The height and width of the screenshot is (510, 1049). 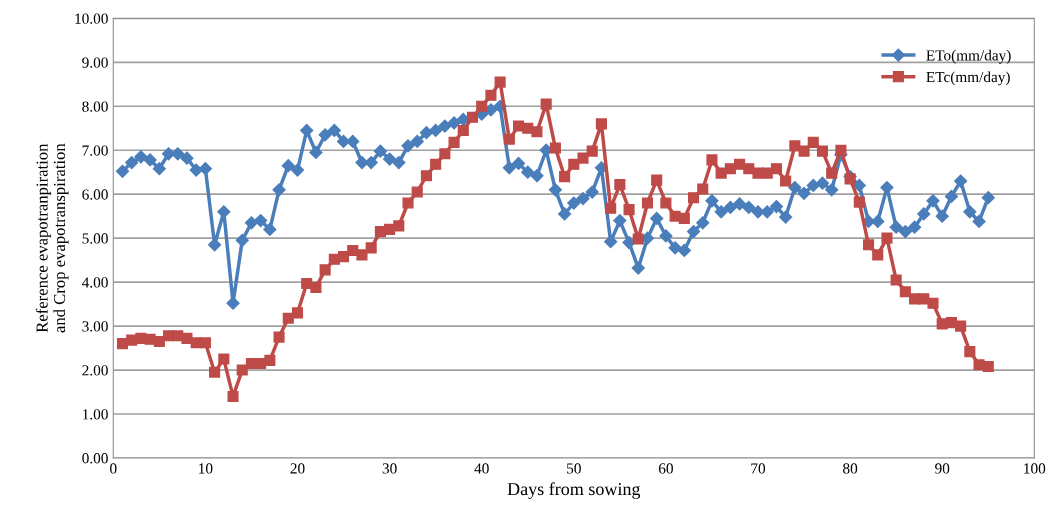 I want to click on x-tick-label: 30, so click(x=389, y=468).